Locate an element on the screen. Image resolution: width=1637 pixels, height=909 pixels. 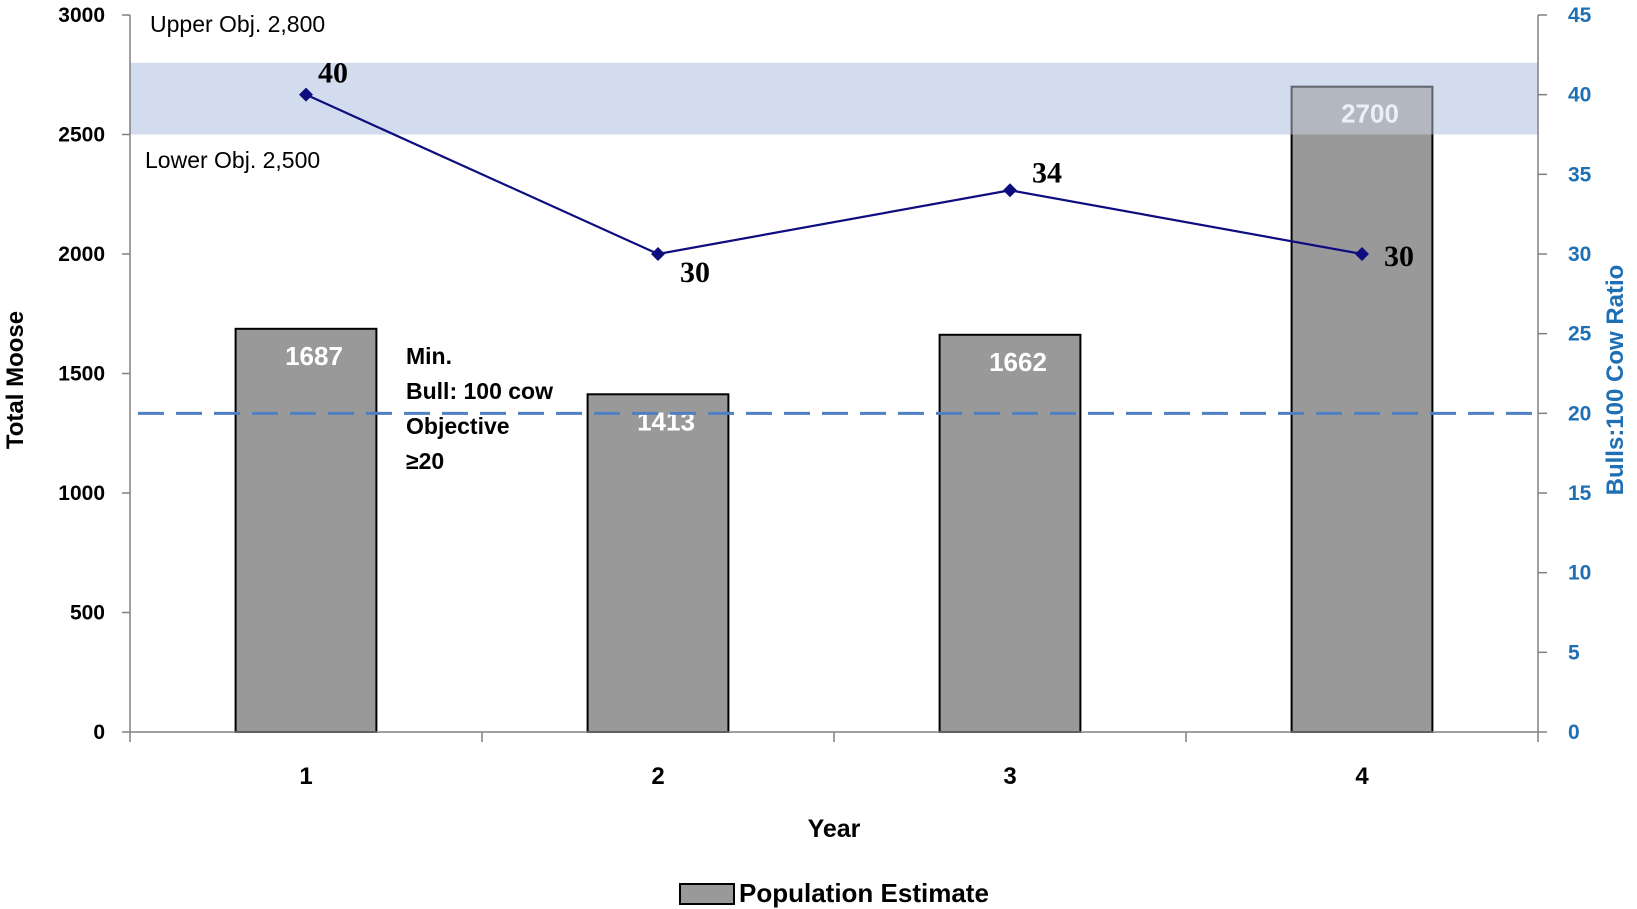
bar-value-label: 1687 is located at coordinates (314, 356).